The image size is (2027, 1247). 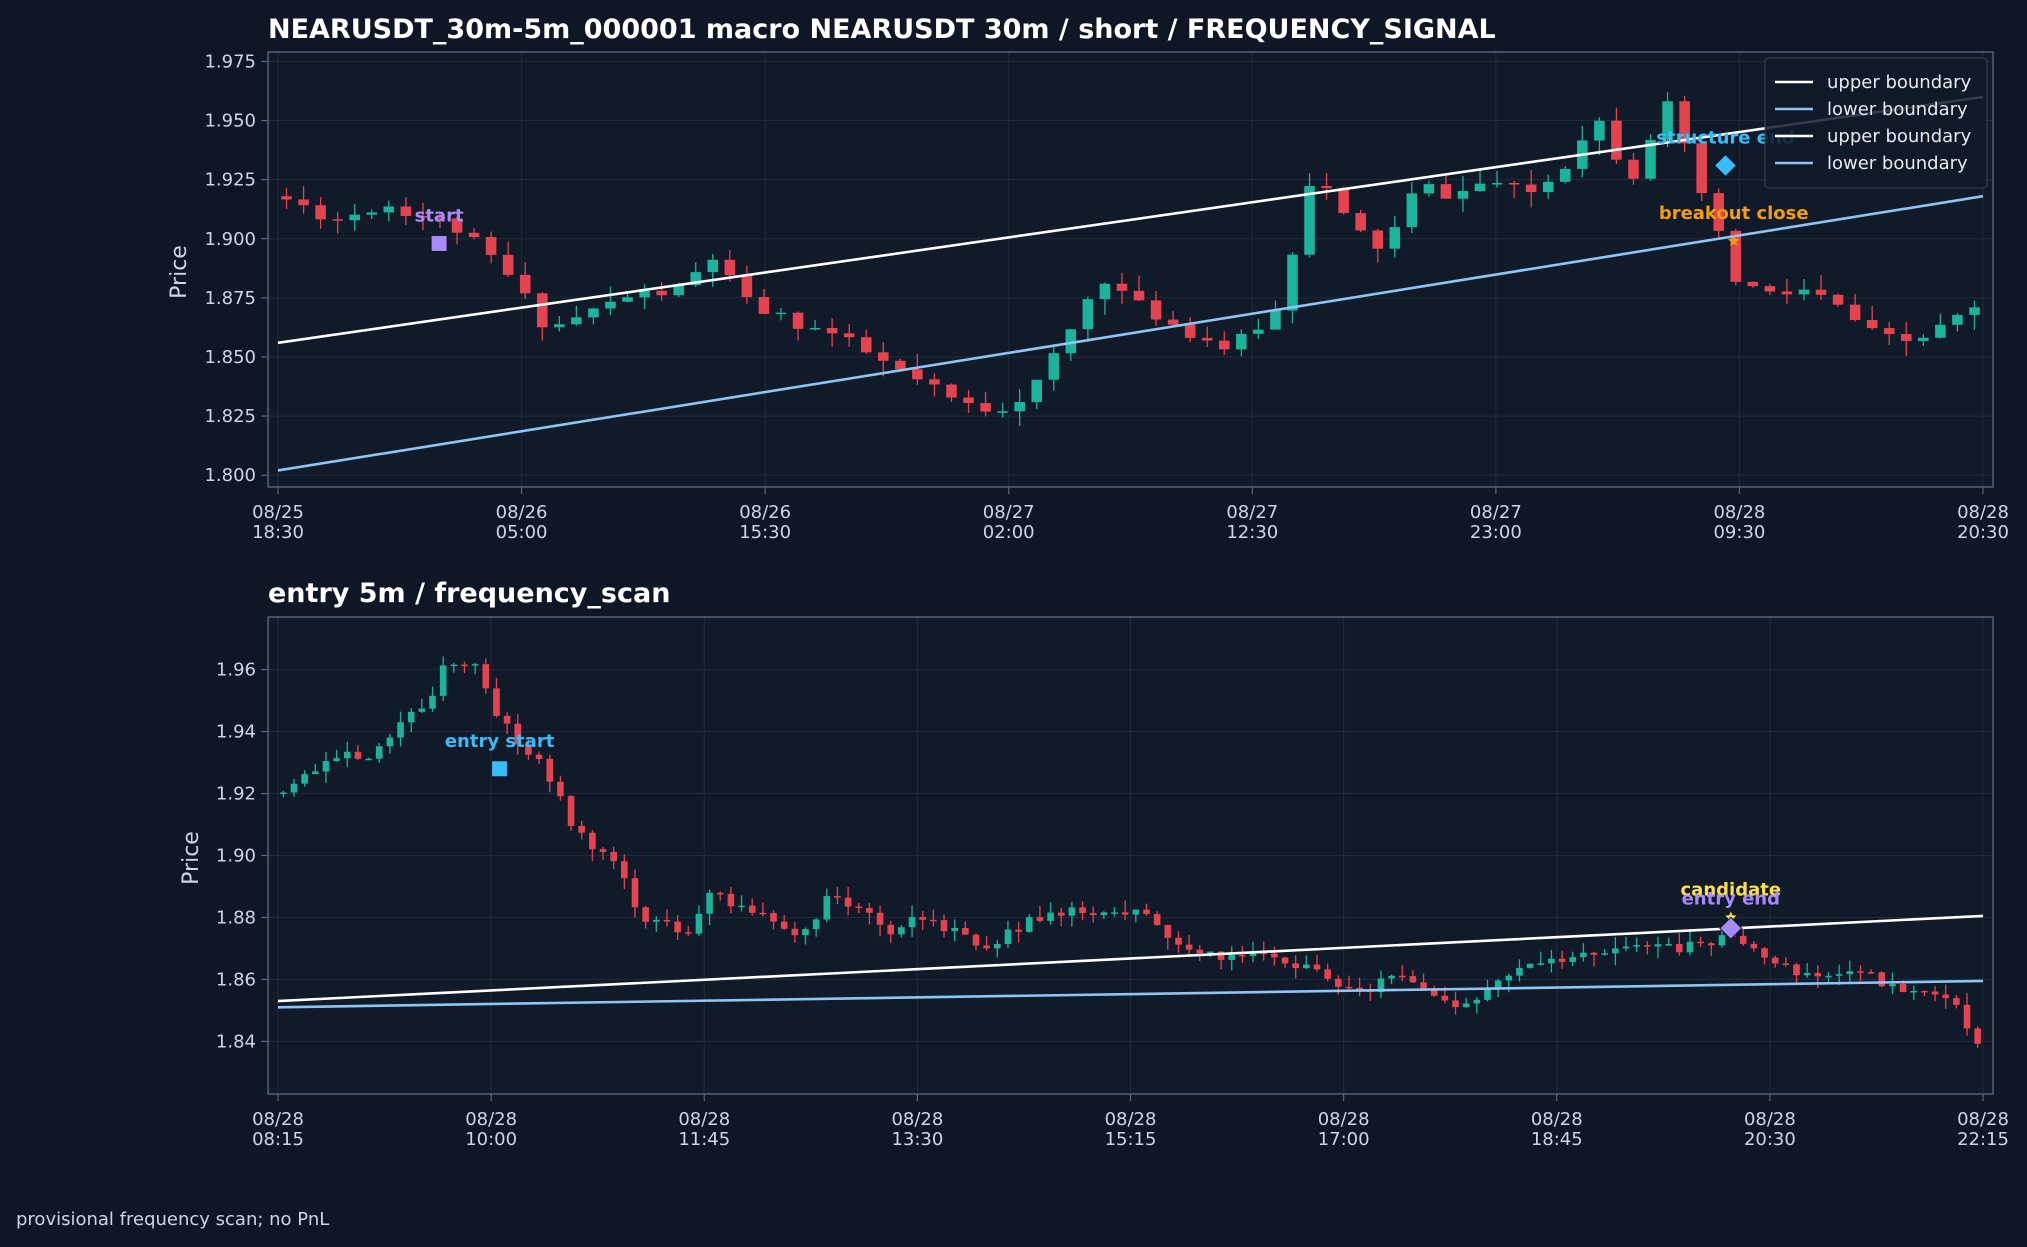 I want to click on entry-candidate-label: candidate, so click(x=1731, y=889).